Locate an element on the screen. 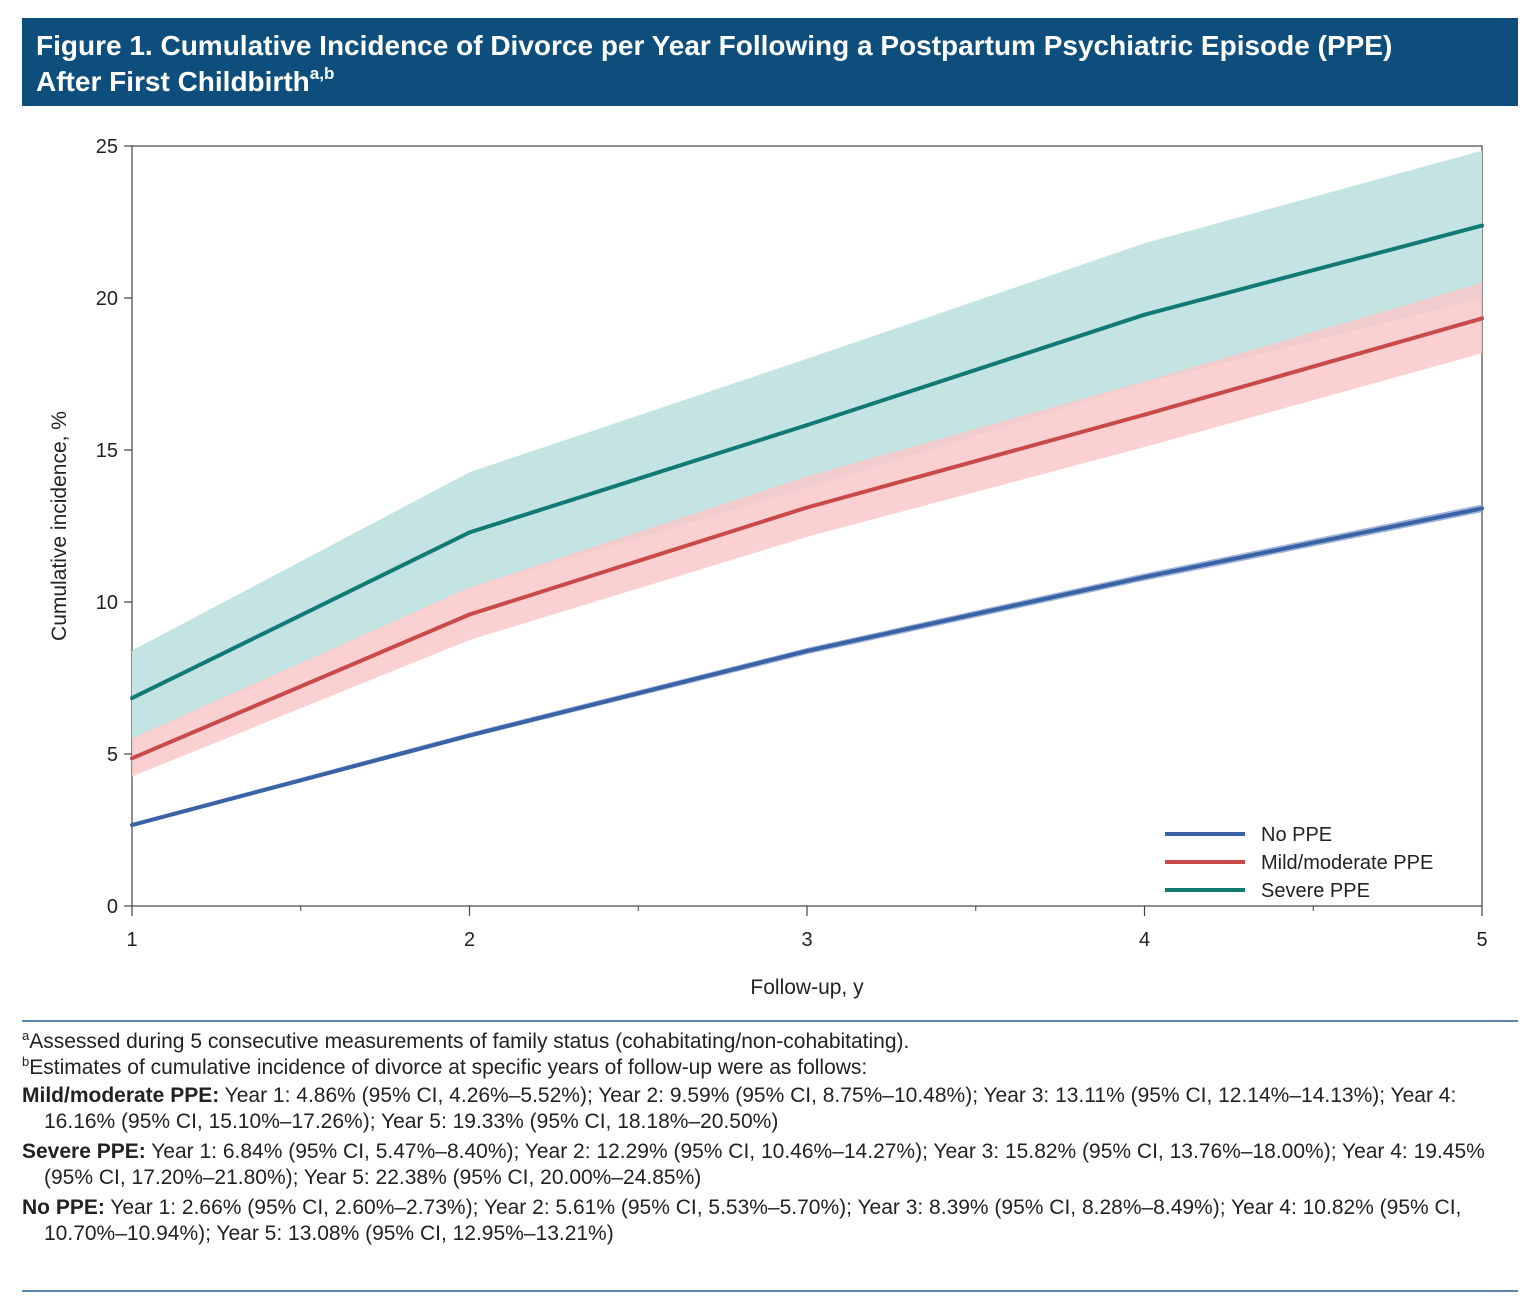 Image resolution: width=1536 pixels, height=1303 pixels. figure-title-superscript: a,b is located at coordinates (322, 73).